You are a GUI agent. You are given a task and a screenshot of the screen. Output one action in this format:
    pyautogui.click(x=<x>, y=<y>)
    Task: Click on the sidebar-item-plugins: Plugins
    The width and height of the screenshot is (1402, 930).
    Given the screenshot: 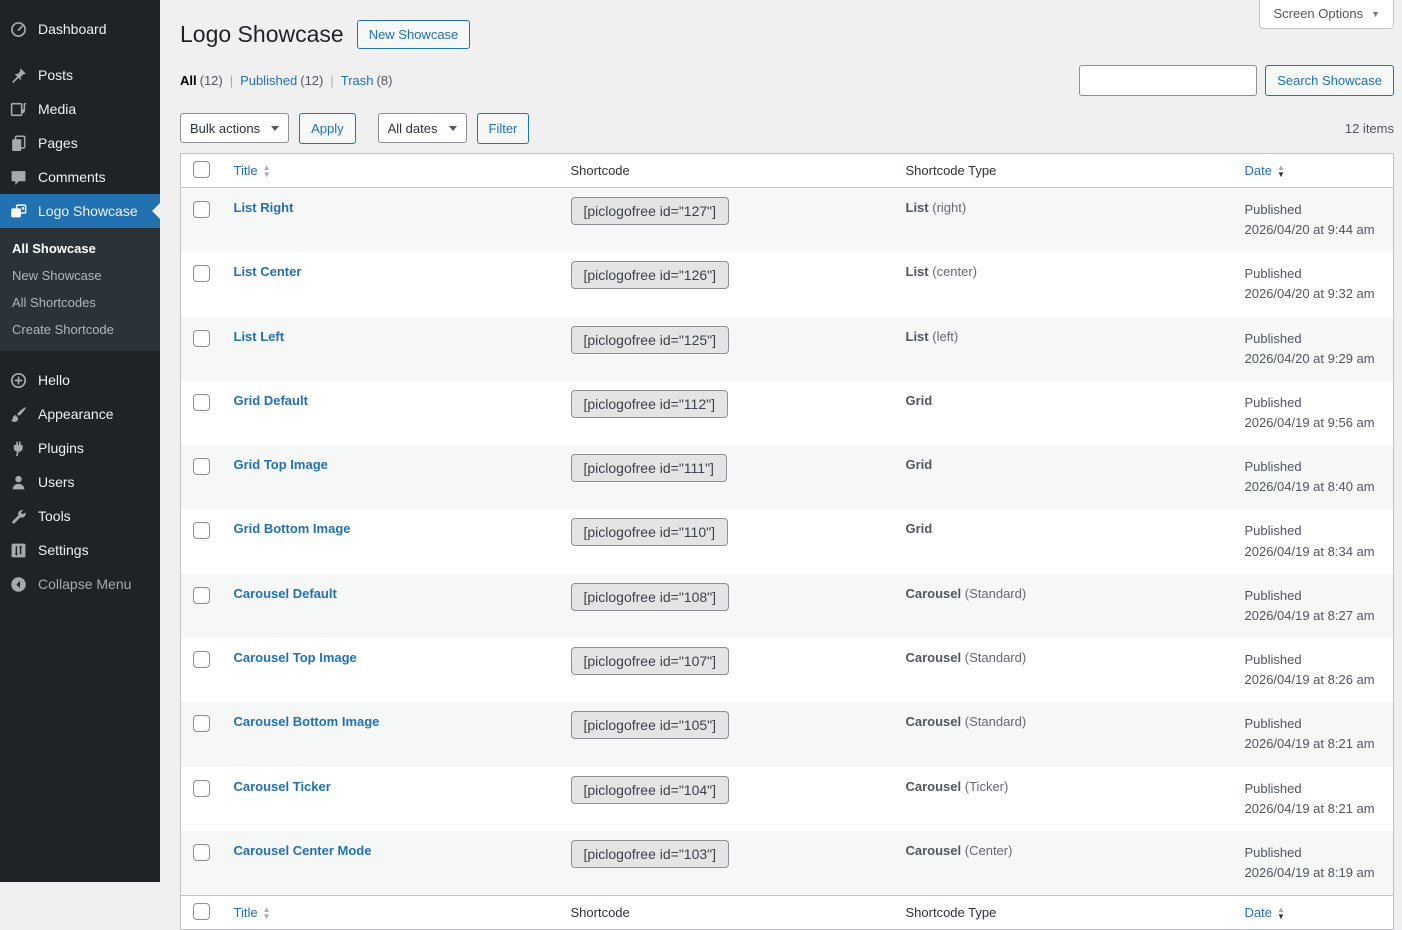 What is the action you would take?
    pyautogui.click(x=80, y=448)
    